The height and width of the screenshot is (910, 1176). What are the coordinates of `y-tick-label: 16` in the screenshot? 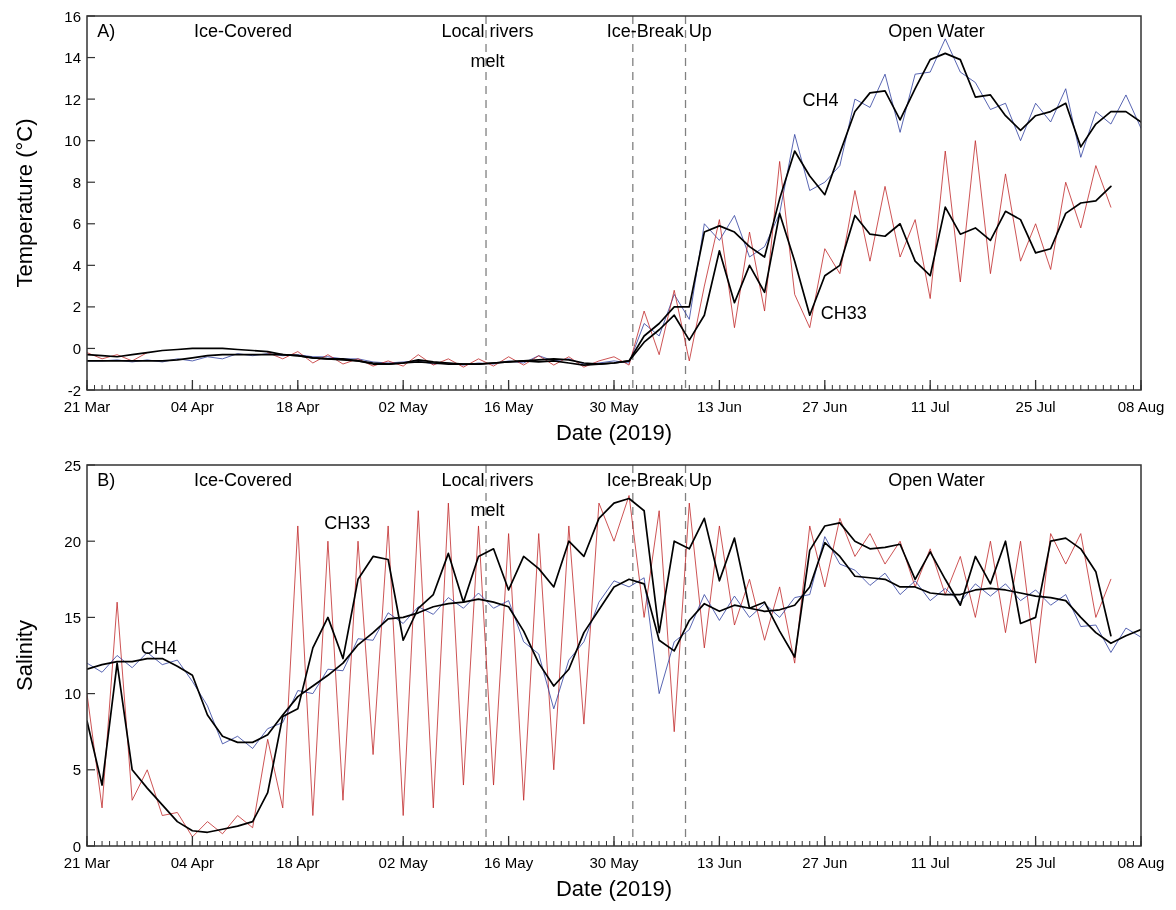 It's located at (72, 16).